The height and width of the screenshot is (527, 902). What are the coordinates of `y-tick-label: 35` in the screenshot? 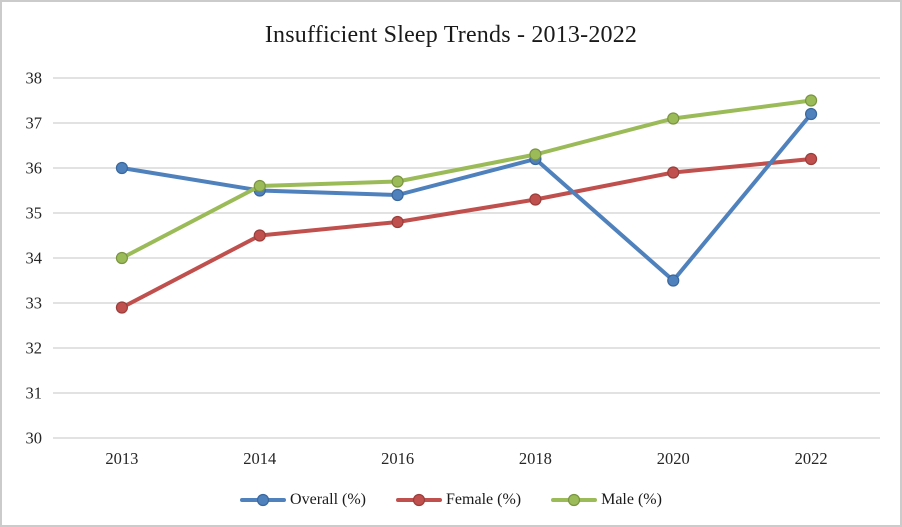 It's located at (34, 213).